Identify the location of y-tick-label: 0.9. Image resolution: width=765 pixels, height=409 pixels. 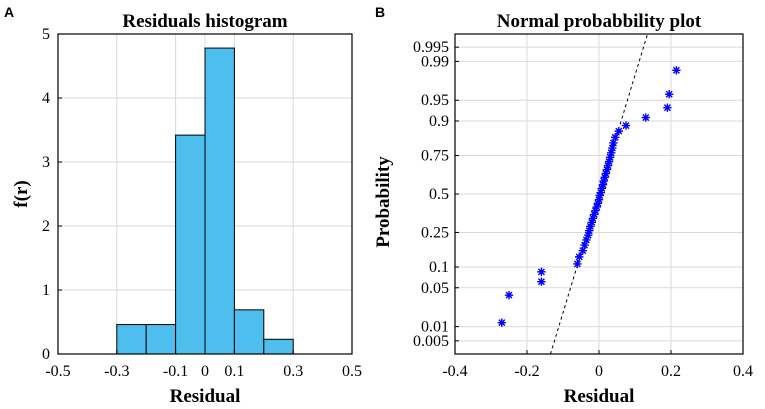
(439, 121).